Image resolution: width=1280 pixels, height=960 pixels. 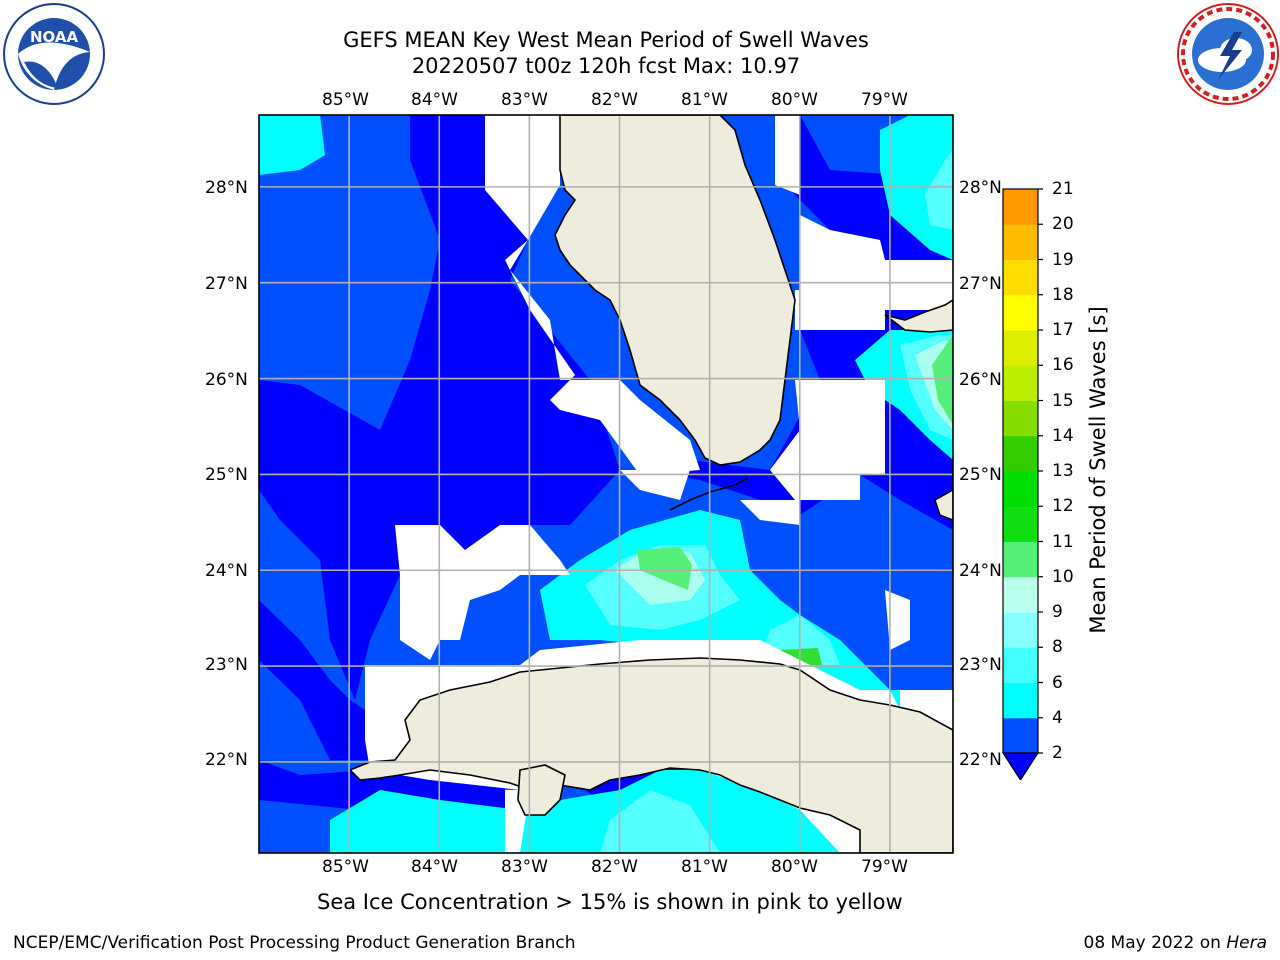 What do you see at coordinates (1063, 294) in the screenshot?
I see `colorbar-tick-label: 18` at bounding box center [1063, 294].